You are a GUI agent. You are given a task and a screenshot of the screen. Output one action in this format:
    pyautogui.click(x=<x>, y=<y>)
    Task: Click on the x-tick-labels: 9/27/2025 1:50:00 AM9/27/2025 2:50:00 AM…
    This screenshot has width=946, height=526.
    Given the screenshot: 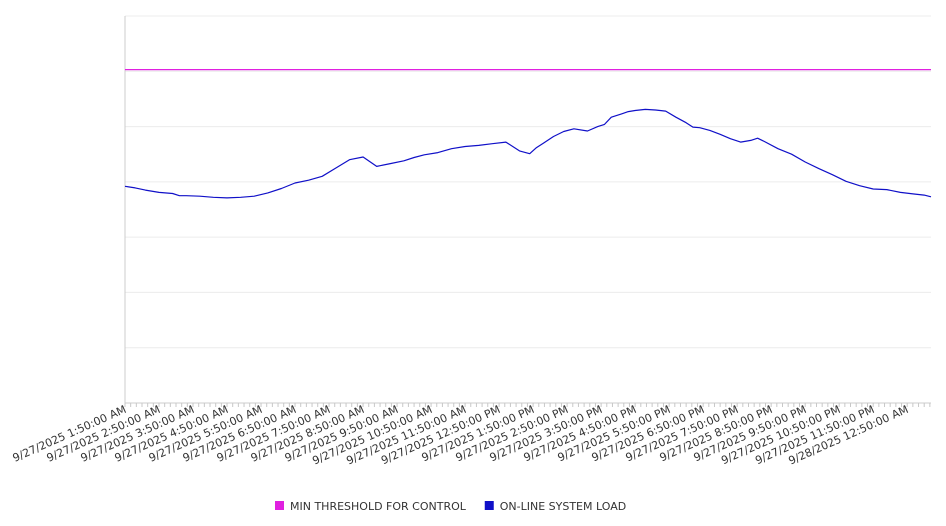 What is the action you would take?
    pyautogui.click(x=461, y=435)
    